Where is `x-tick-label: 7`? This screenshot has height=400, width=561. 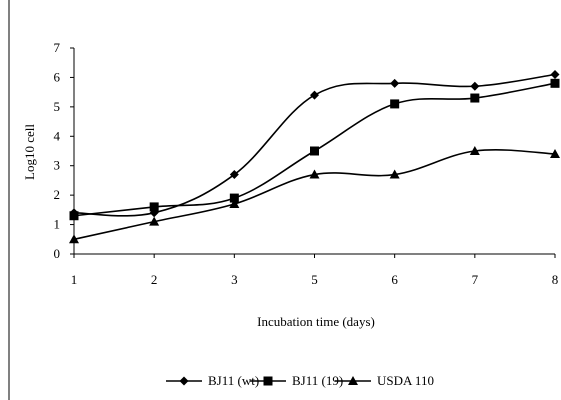 x-tick-label: 7 is located at coordinates (475, 279).